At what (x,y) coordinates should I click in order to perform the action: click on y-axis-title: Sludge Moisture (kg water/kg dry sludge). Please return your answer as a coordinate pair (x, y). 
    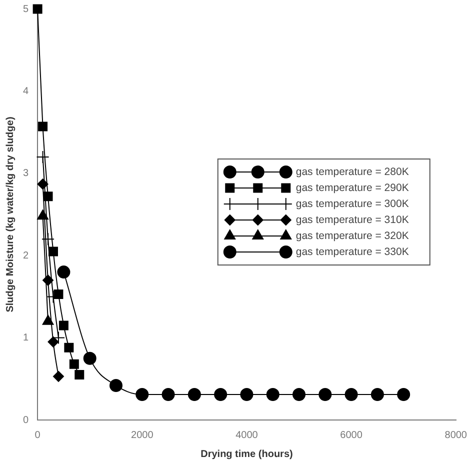
    Looking at the image, I should click on (10, 214).